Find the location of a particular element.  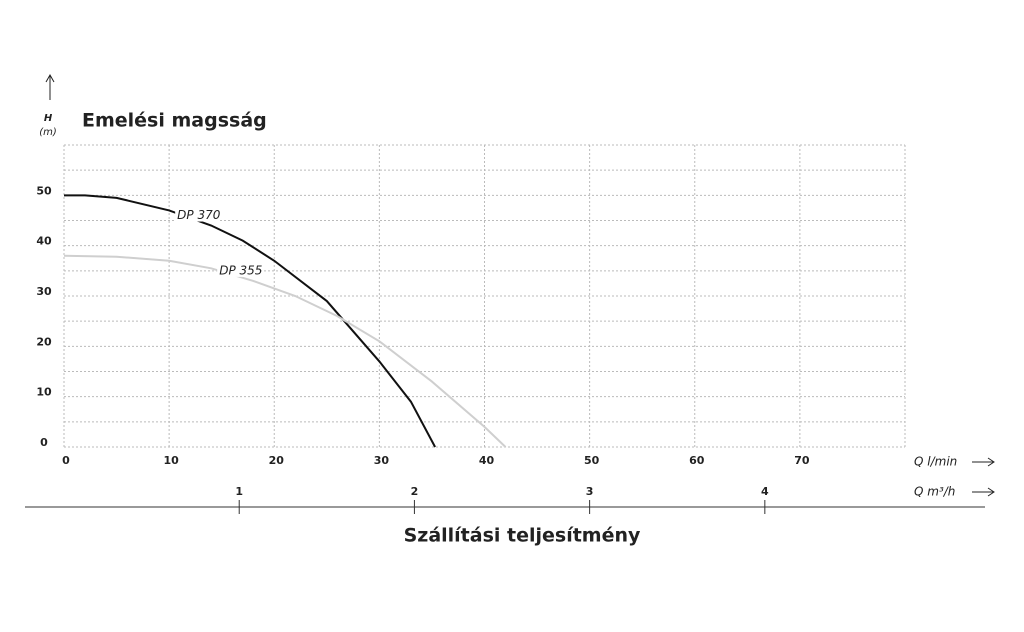

y-arrow is located at coordinates (50, 86).